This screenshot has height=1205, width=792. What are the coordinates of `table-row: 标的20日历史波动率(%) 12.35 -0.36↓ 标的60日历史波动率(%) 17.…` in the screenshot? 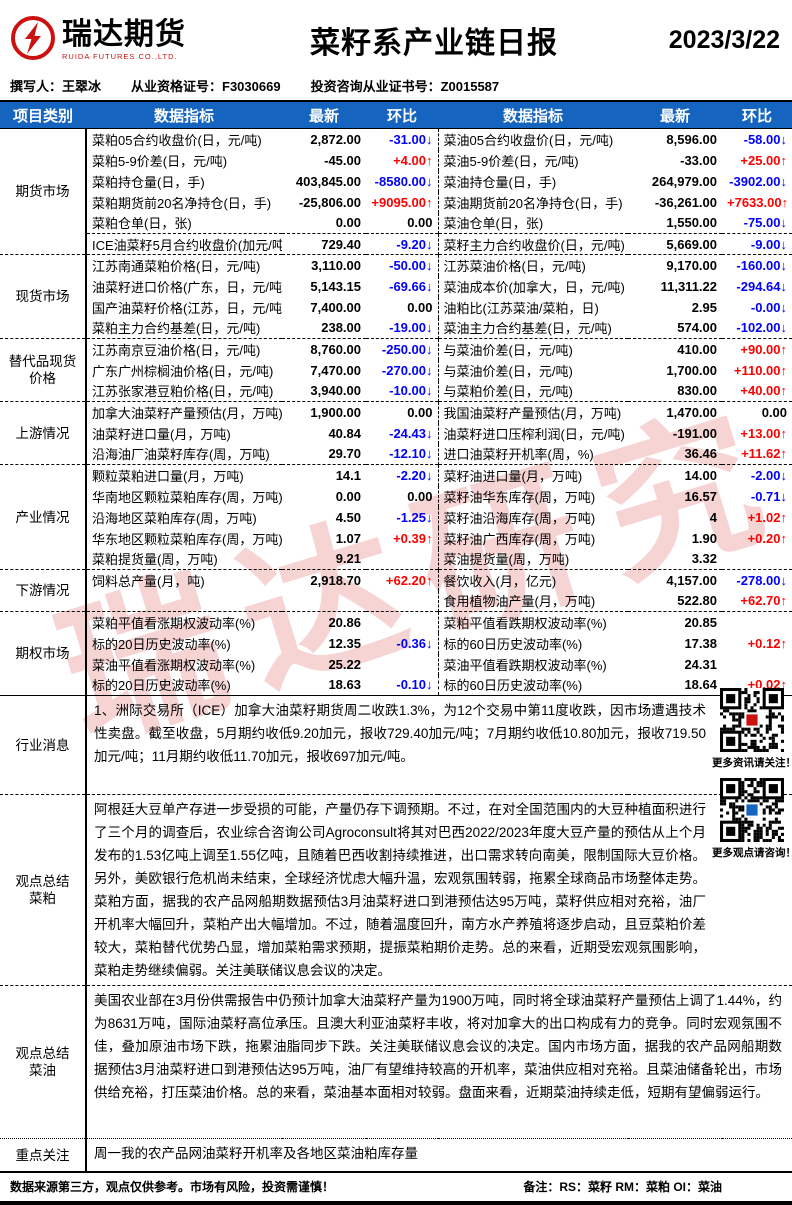 It's located at (396, 643).